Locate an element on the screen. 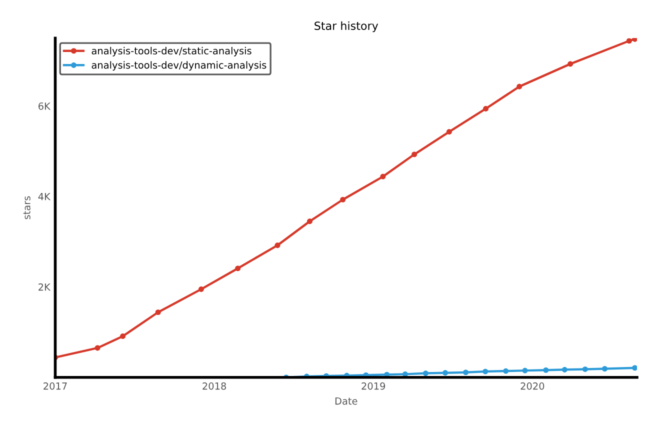  y-tick-label: 6K is located at coordinates (44, 106).